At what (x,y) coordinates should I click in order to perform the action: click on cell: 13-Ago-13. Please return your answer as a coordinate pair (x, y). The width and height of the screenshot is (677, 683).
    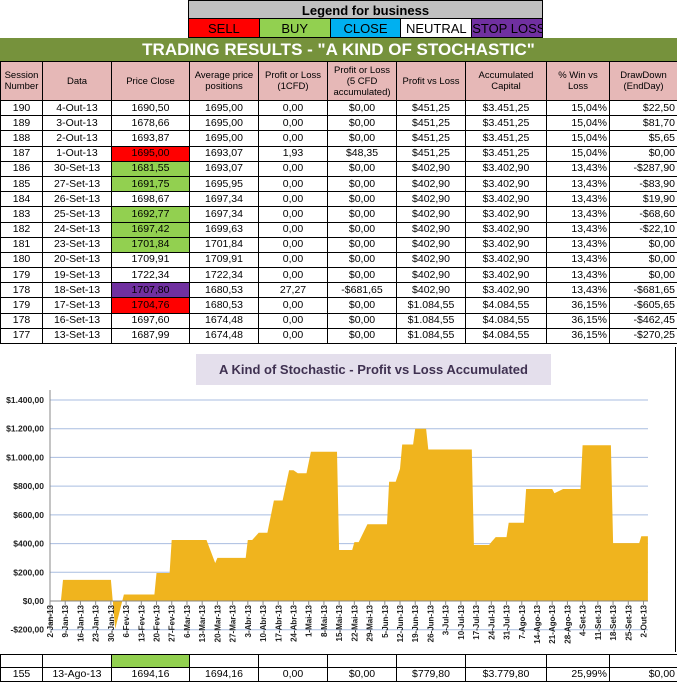
    Looking at the image, I should click on (77, 674).